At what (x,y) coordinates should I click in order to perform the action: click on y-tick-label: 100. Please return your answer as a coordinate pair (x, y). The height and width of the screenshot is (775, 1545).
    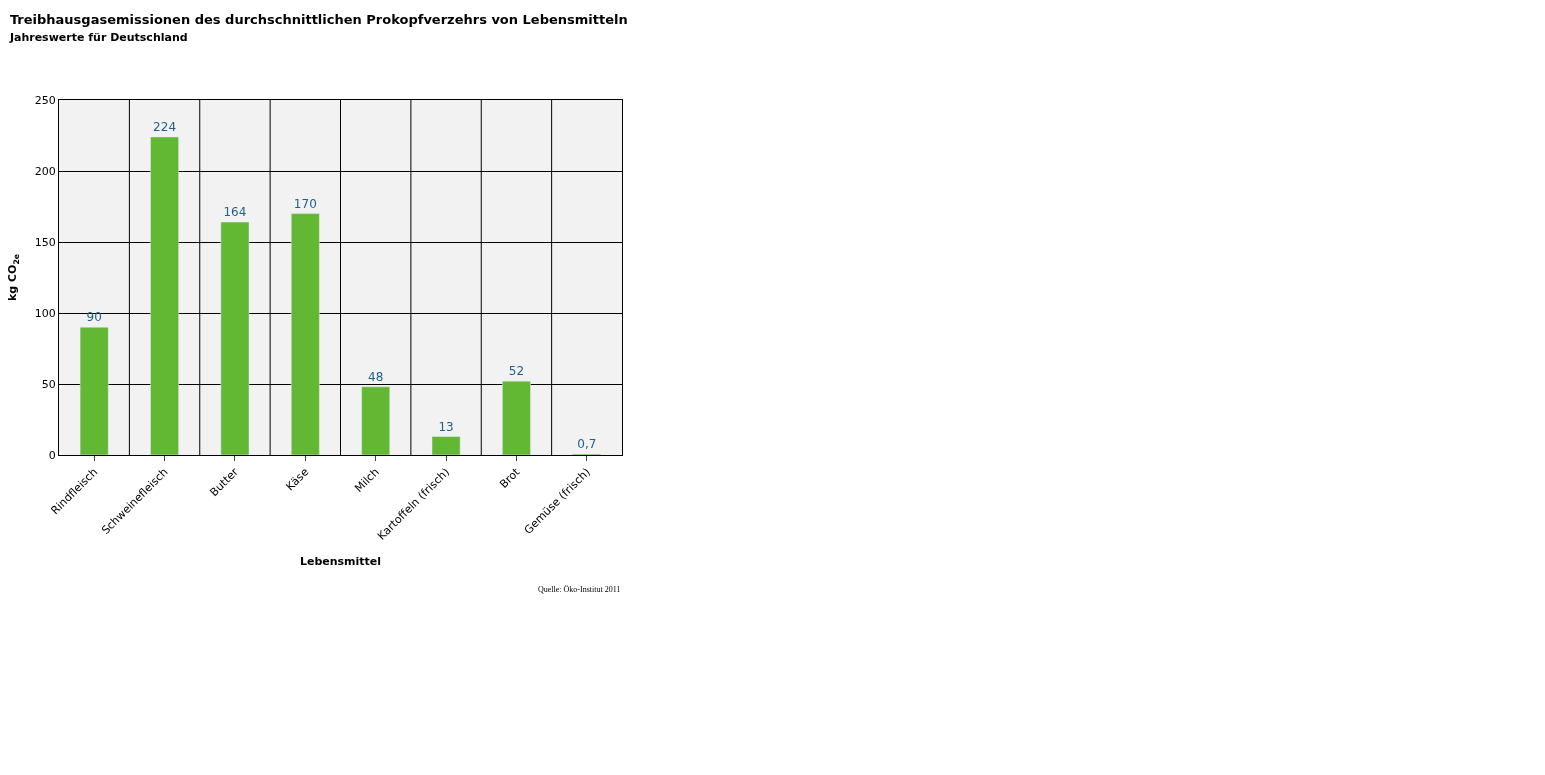
    Looking at the image, I should click on (45, 313).